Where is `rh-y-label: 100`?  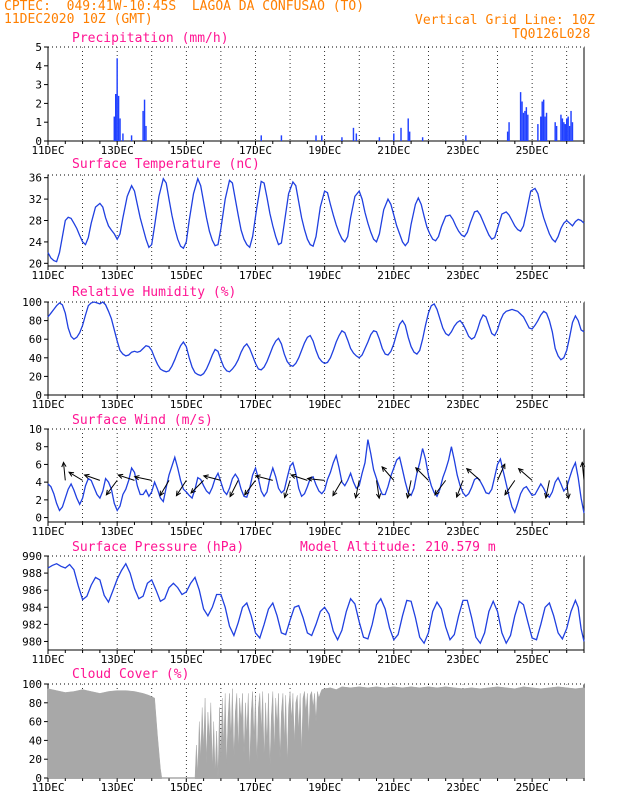
rh-y-label: 100 is located at coordinates (32, 302).